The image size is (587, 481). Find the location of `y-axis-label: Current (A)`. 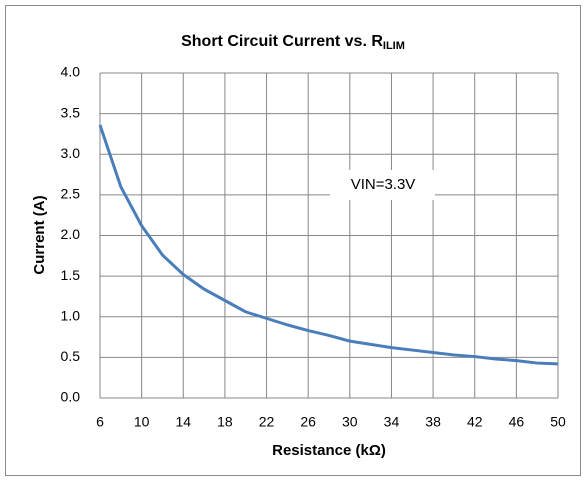

y-axis-label: Current (A) is located at coordinates (39, 234).